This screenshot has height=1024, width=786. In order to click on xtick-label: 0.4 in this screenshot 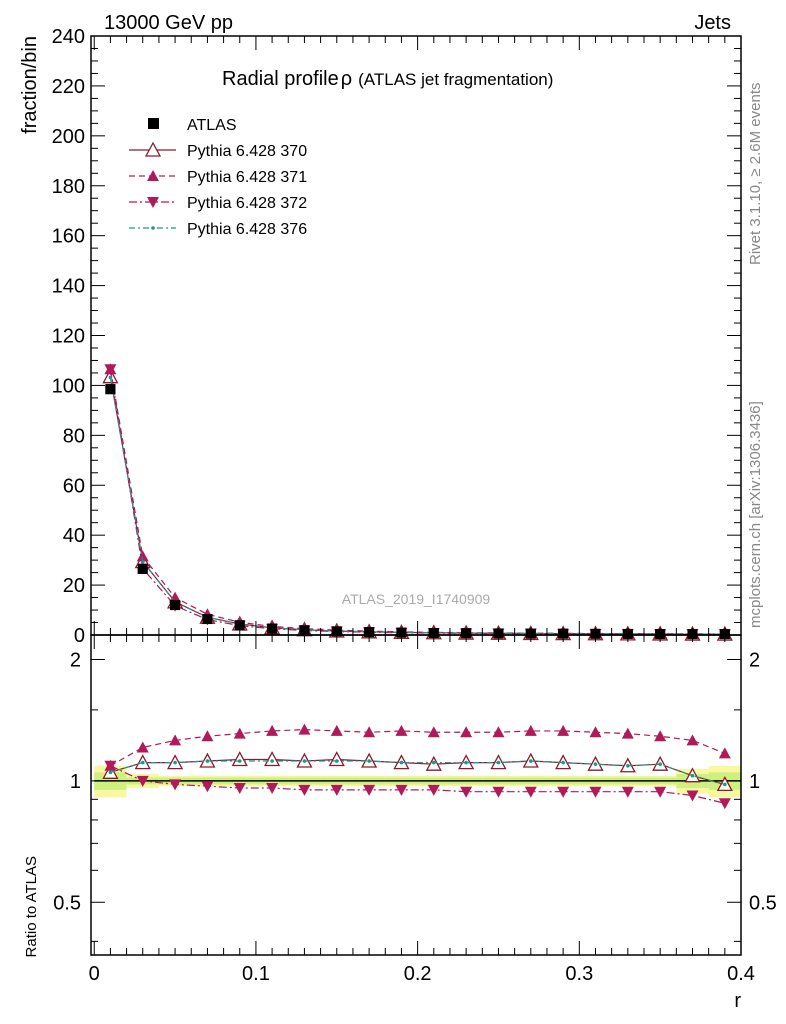, I will do `click(741, 974)`.